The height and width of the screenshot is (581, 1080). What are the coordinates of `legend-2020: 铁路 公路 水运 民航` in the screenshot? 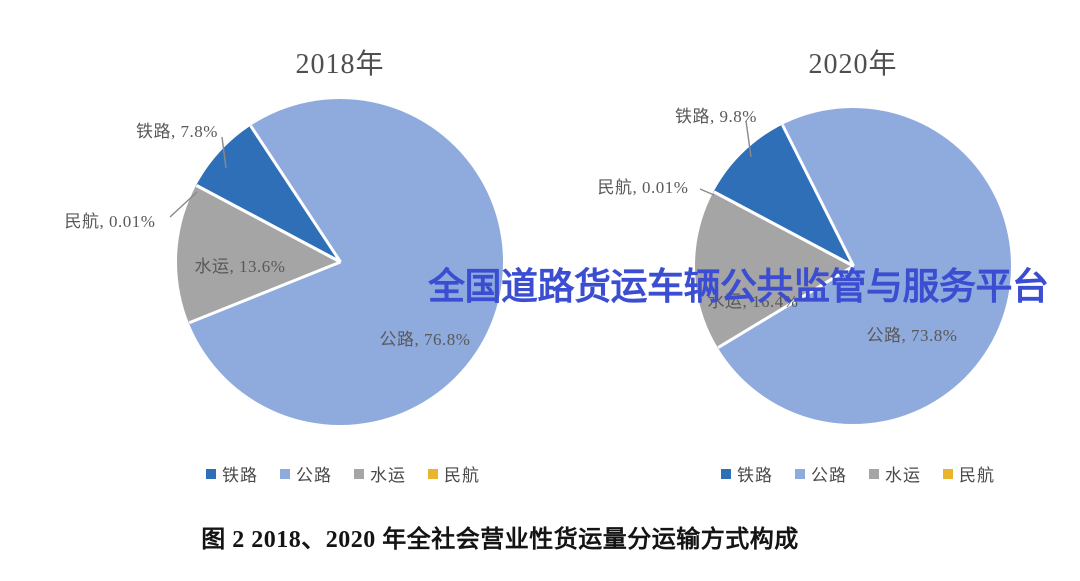 It's located at (858, 473).